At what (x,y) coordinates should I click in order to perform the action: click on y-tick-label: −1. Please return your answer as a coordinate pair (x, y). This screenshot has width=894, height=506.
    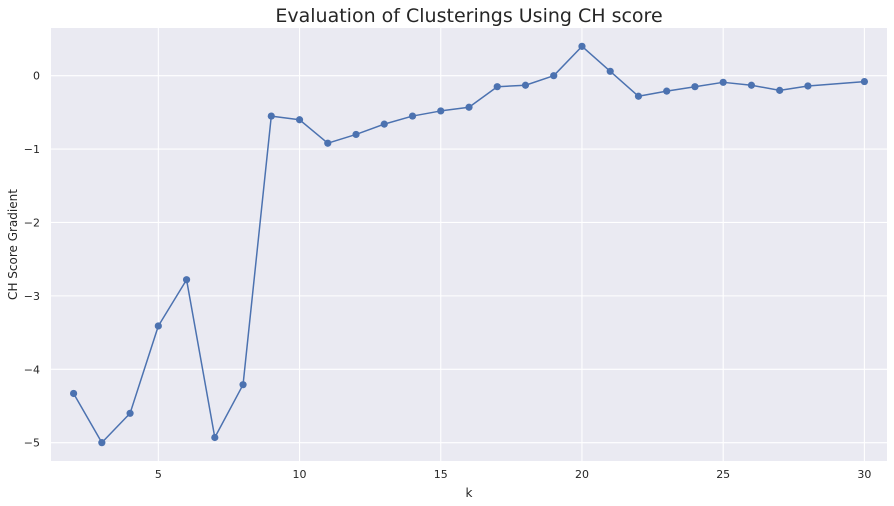
    Looking at the image, I should click on (32, 149).